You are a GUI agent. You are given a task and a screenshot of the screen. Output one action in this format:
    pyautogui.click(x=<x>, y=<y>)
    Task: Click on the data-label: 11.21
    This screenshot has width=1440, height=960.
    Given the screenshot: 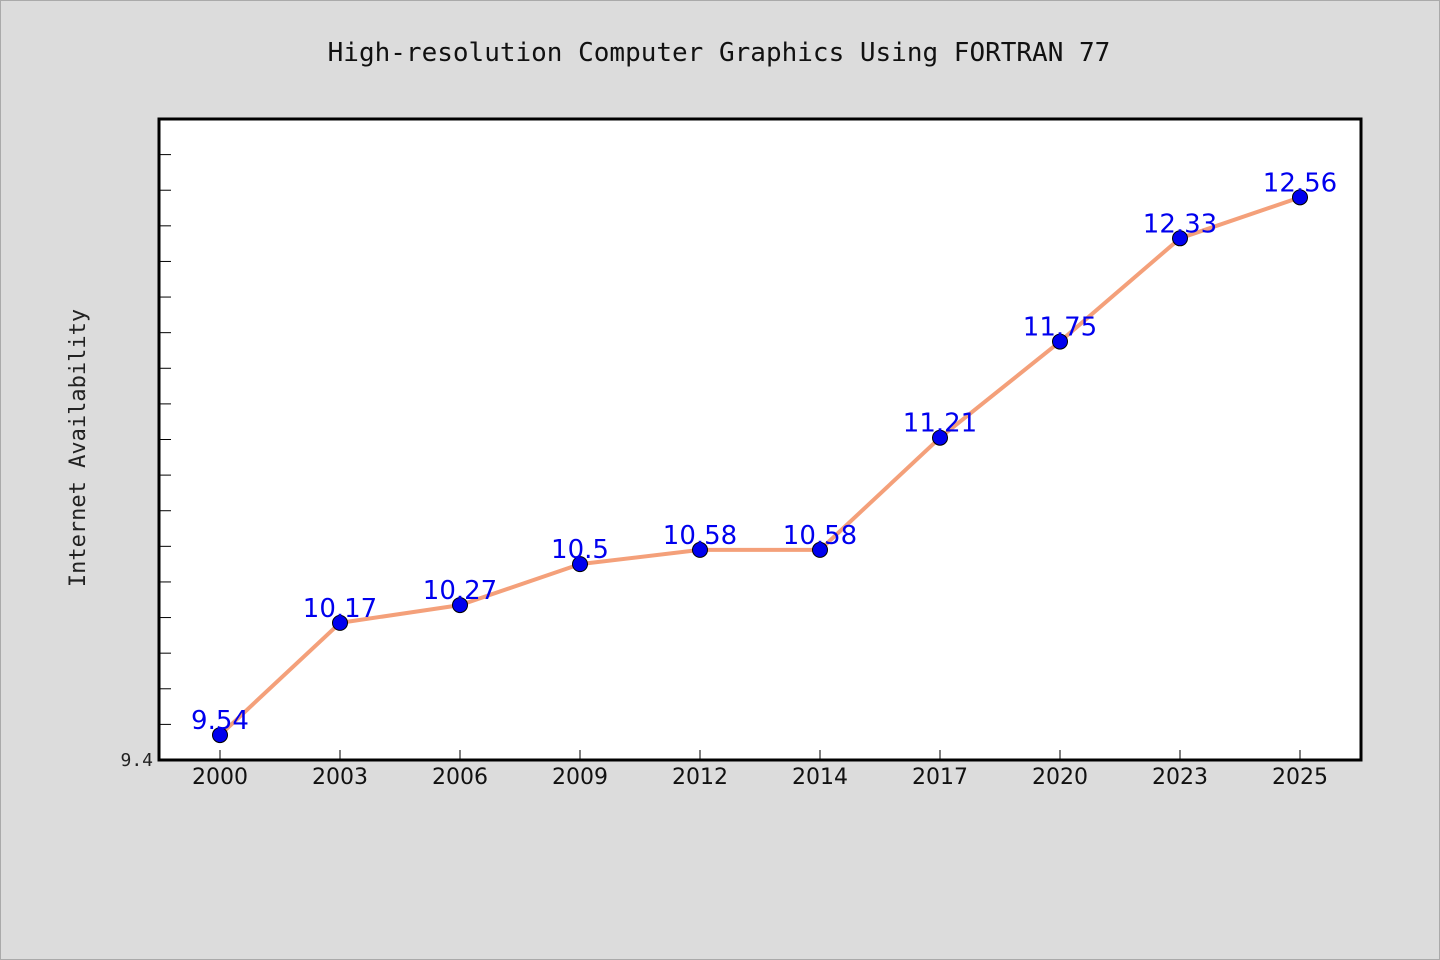 What is the action you would take?
    pyautogui.click(x=940, y=424)
    